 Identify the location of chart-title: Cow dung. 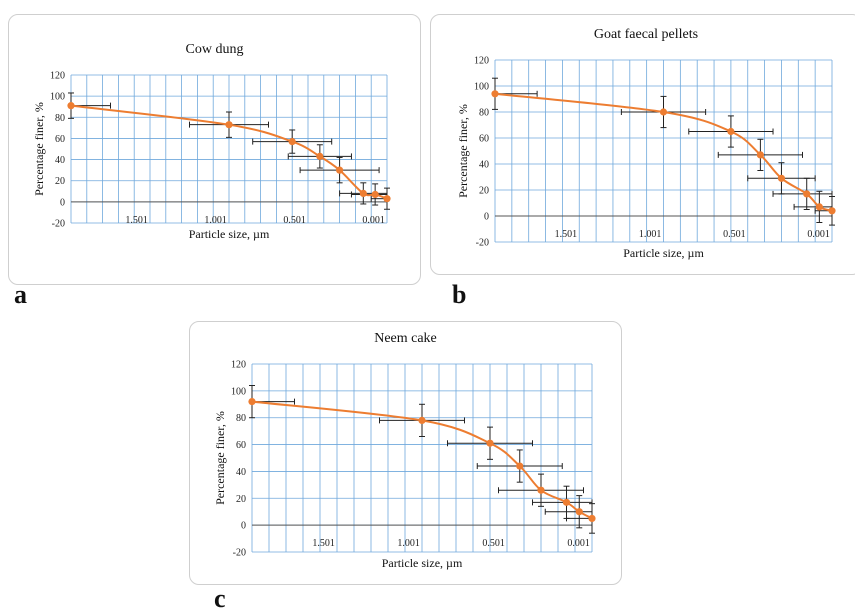
(215, 49).